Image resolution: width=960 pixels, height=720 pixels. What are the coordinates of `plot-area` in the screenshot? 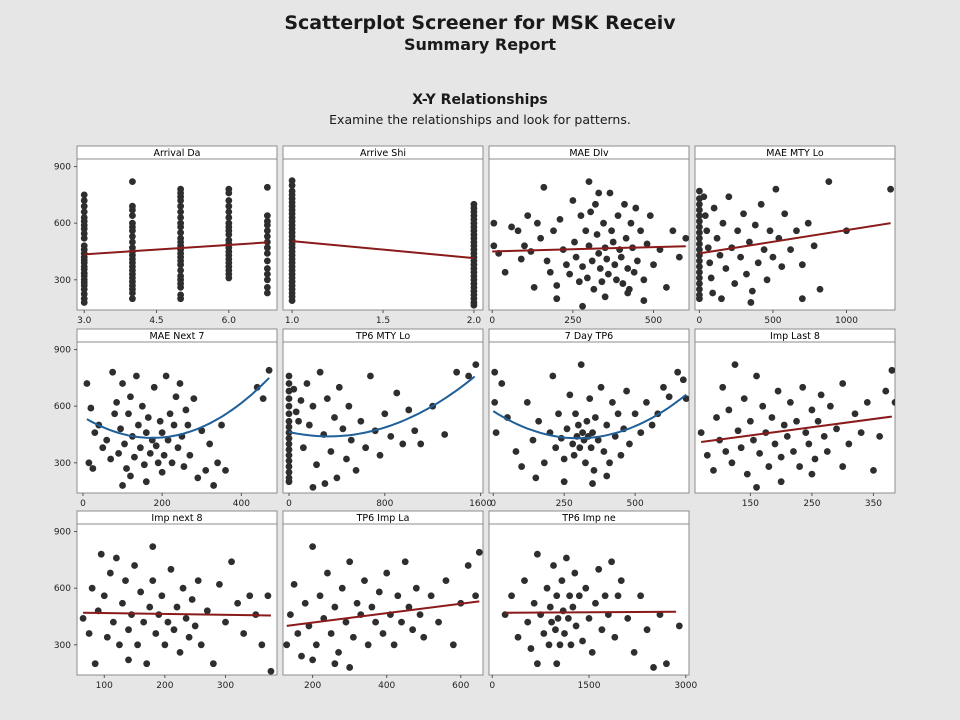 It's located at (383, 234).